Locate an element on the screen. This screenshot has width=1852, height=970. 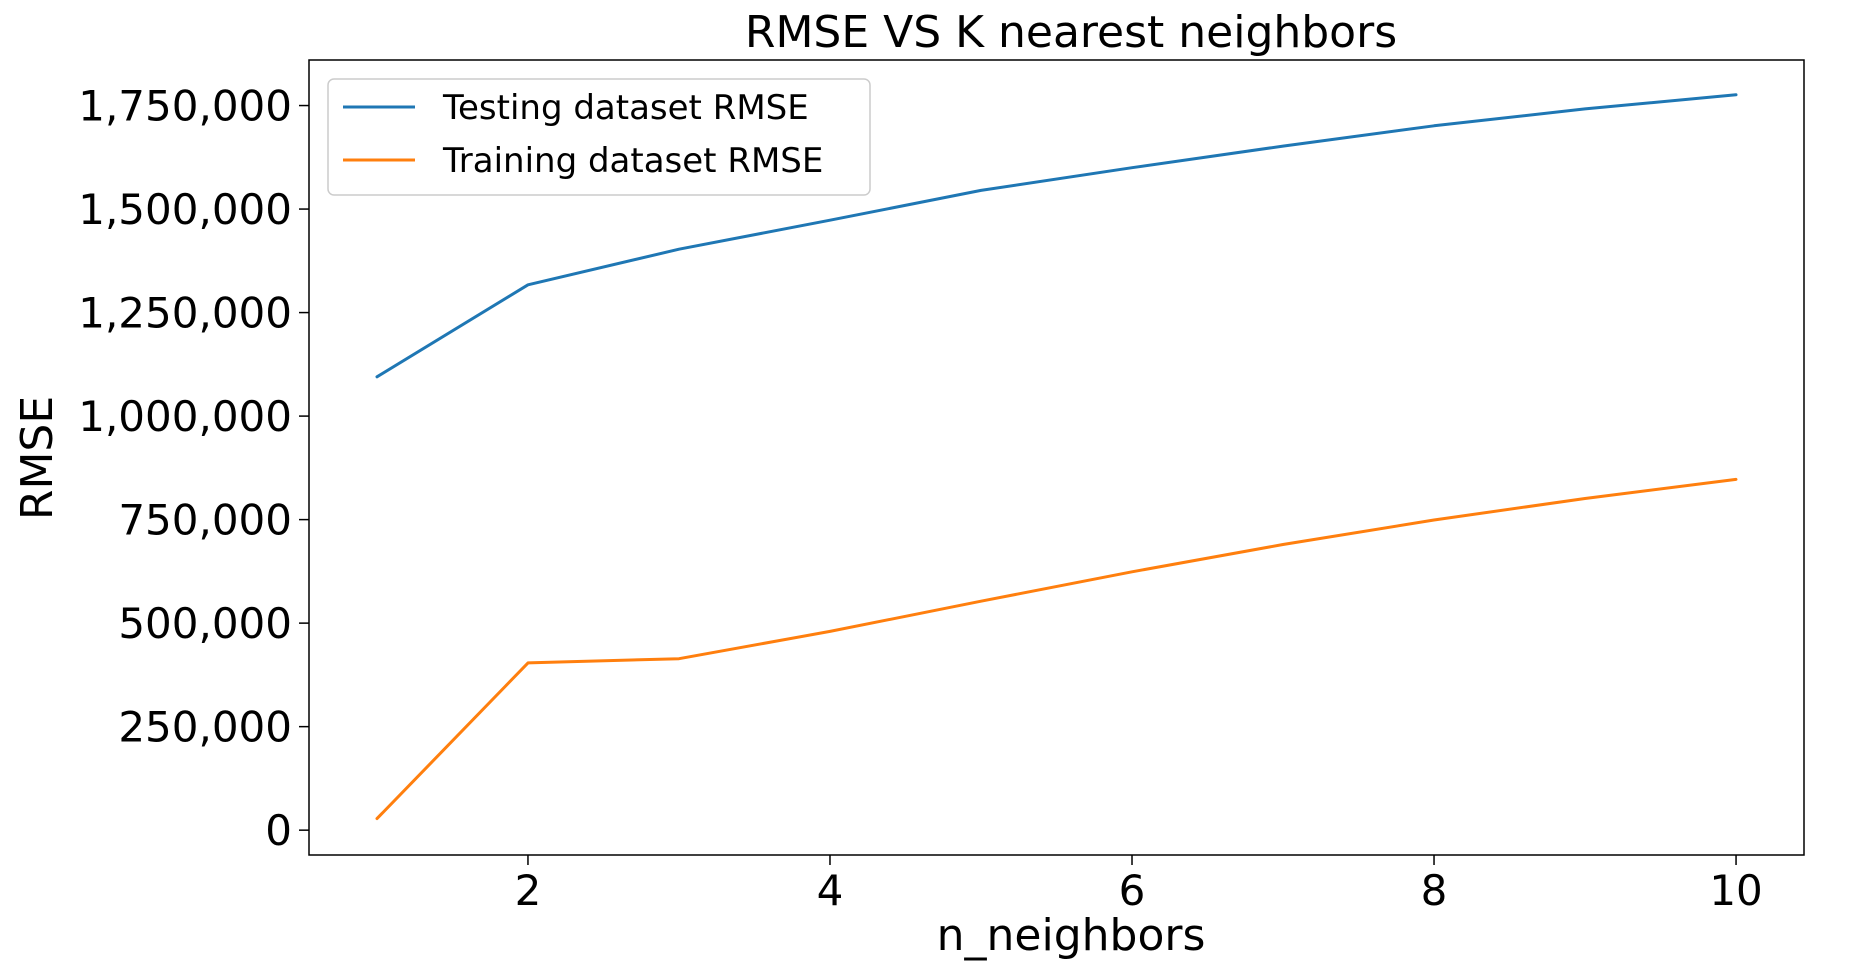
x-tick-label: 4 is located at coordinates (830, 890).